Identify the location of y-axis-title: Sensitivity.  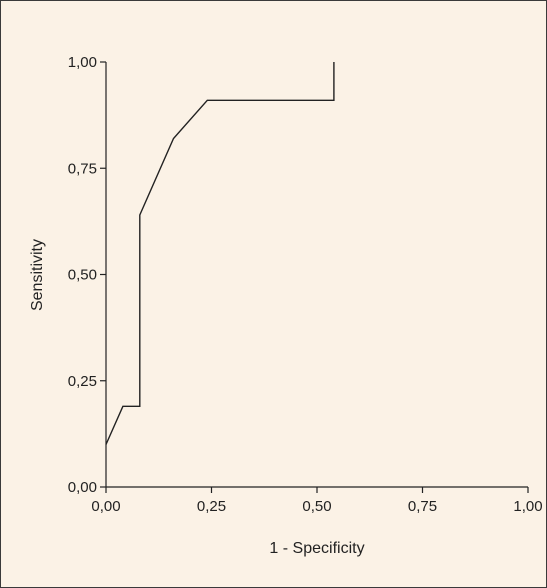
(37, 275).